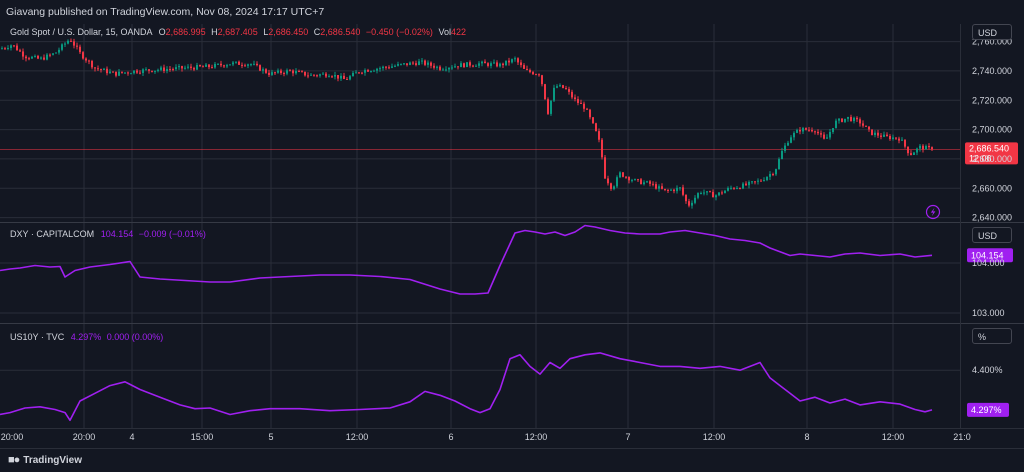 The width and height of the screenshot is (1024, 472). What do you see at coordinates (986, 410) in the screenshot?
I see `us10y-last-price-text: 4.297%` at bounding box center [986, 410].